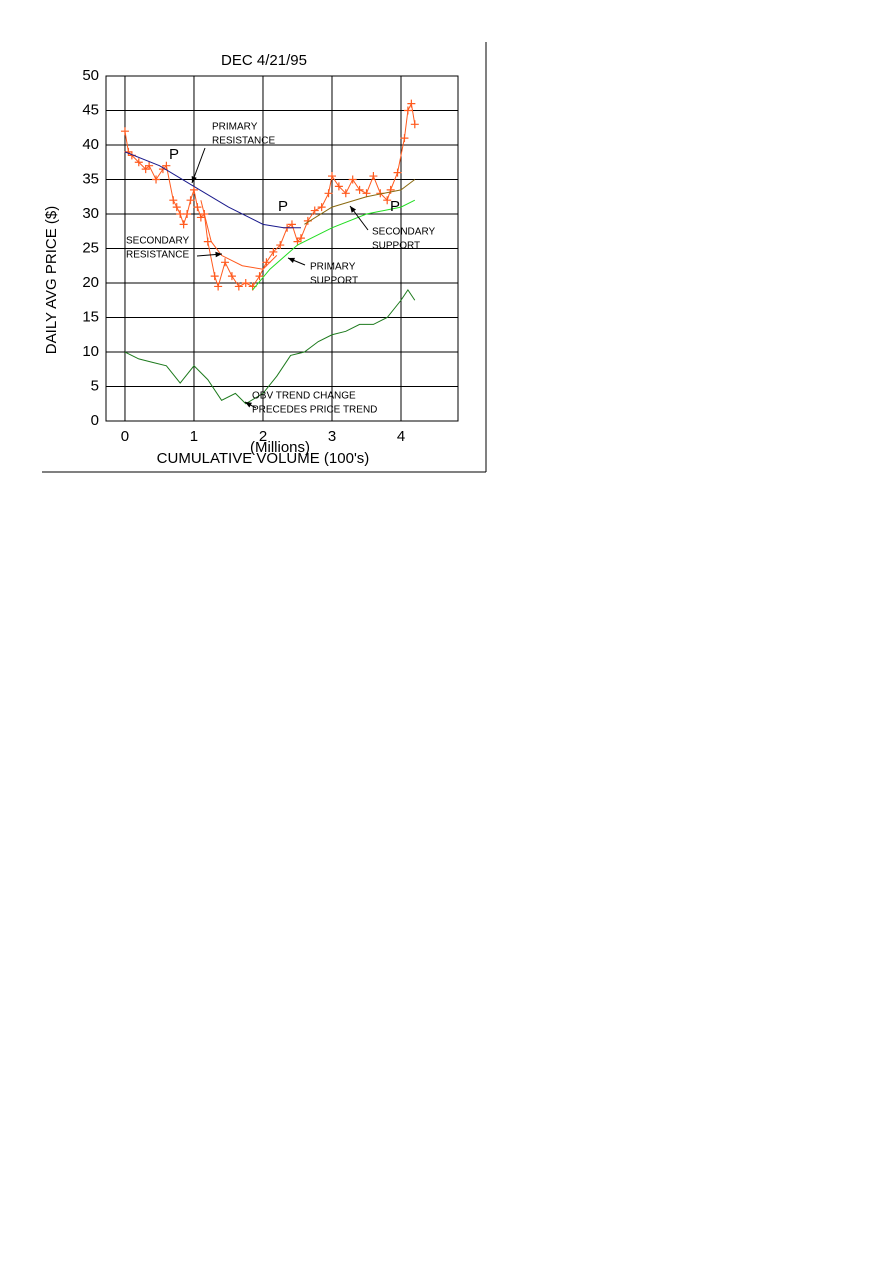 This screenshot has height=1263, width=893. I want to click on annotation: OBV TREND CHANGE, so click(304, 396).